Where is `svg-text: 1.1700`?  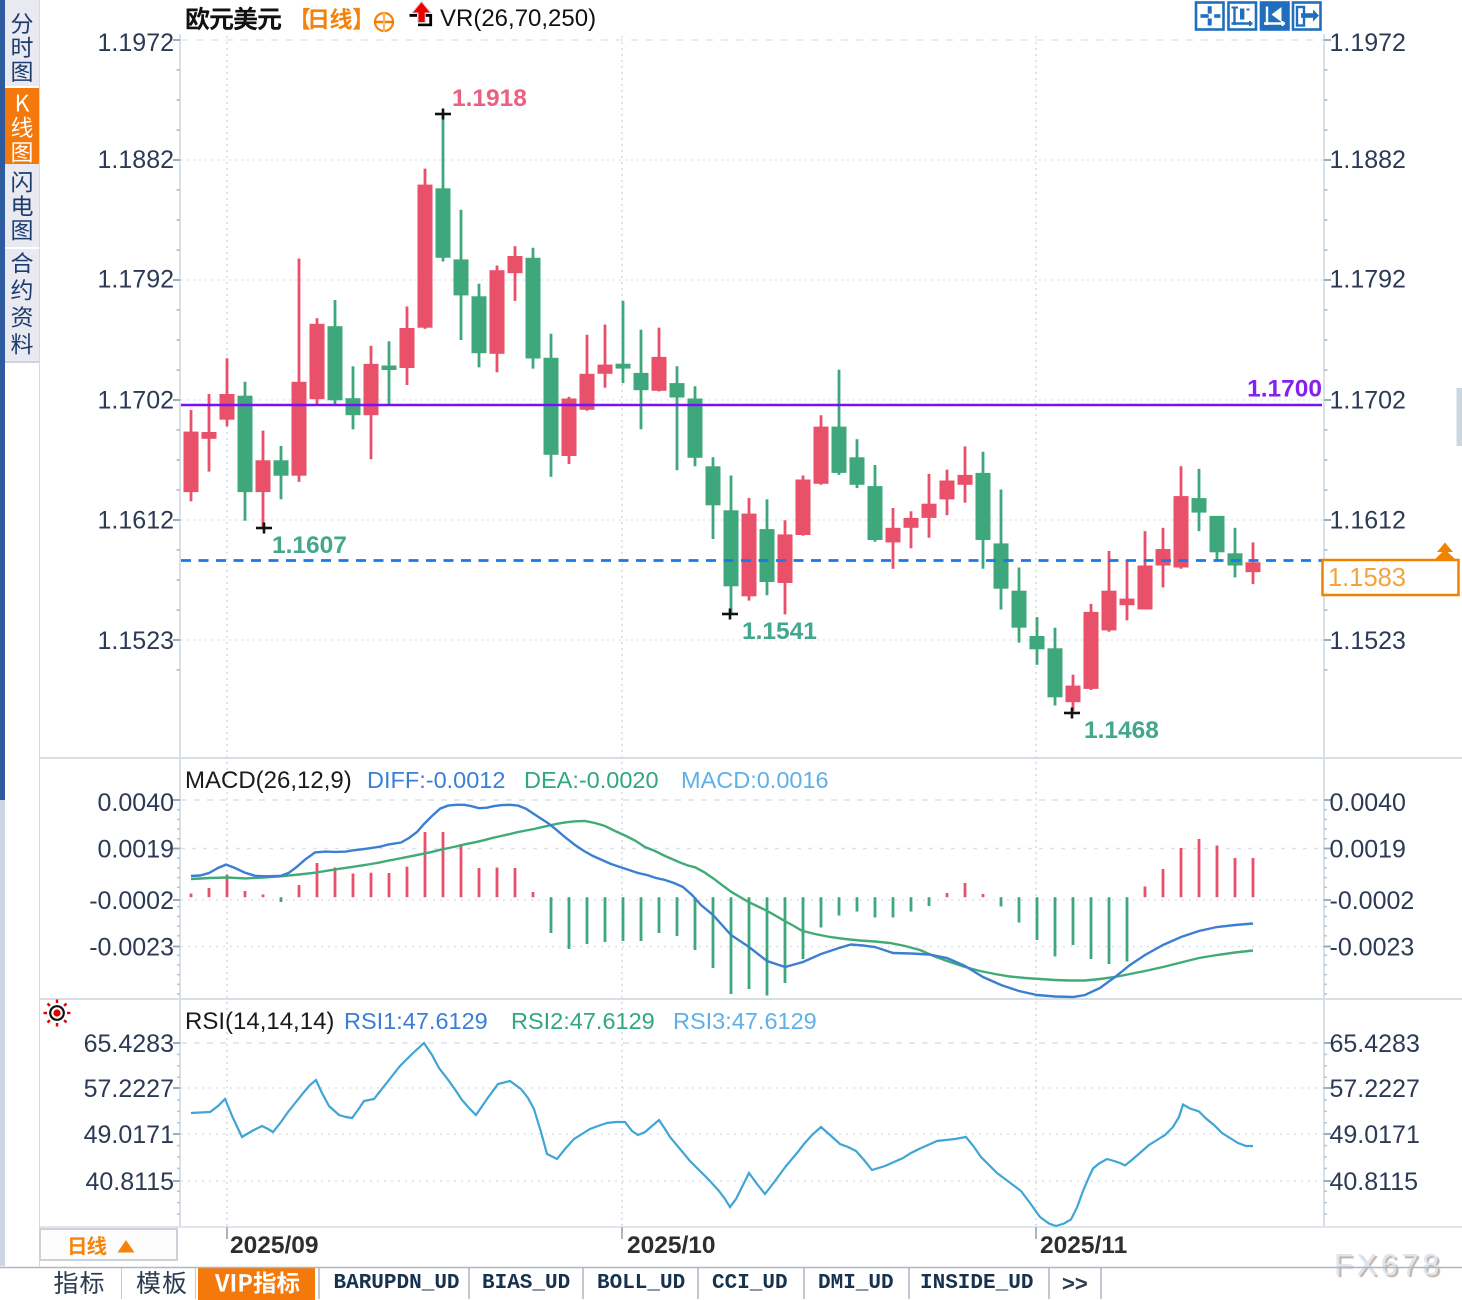
svg-text: 1.1700 is located at coordinates (1284, 389).